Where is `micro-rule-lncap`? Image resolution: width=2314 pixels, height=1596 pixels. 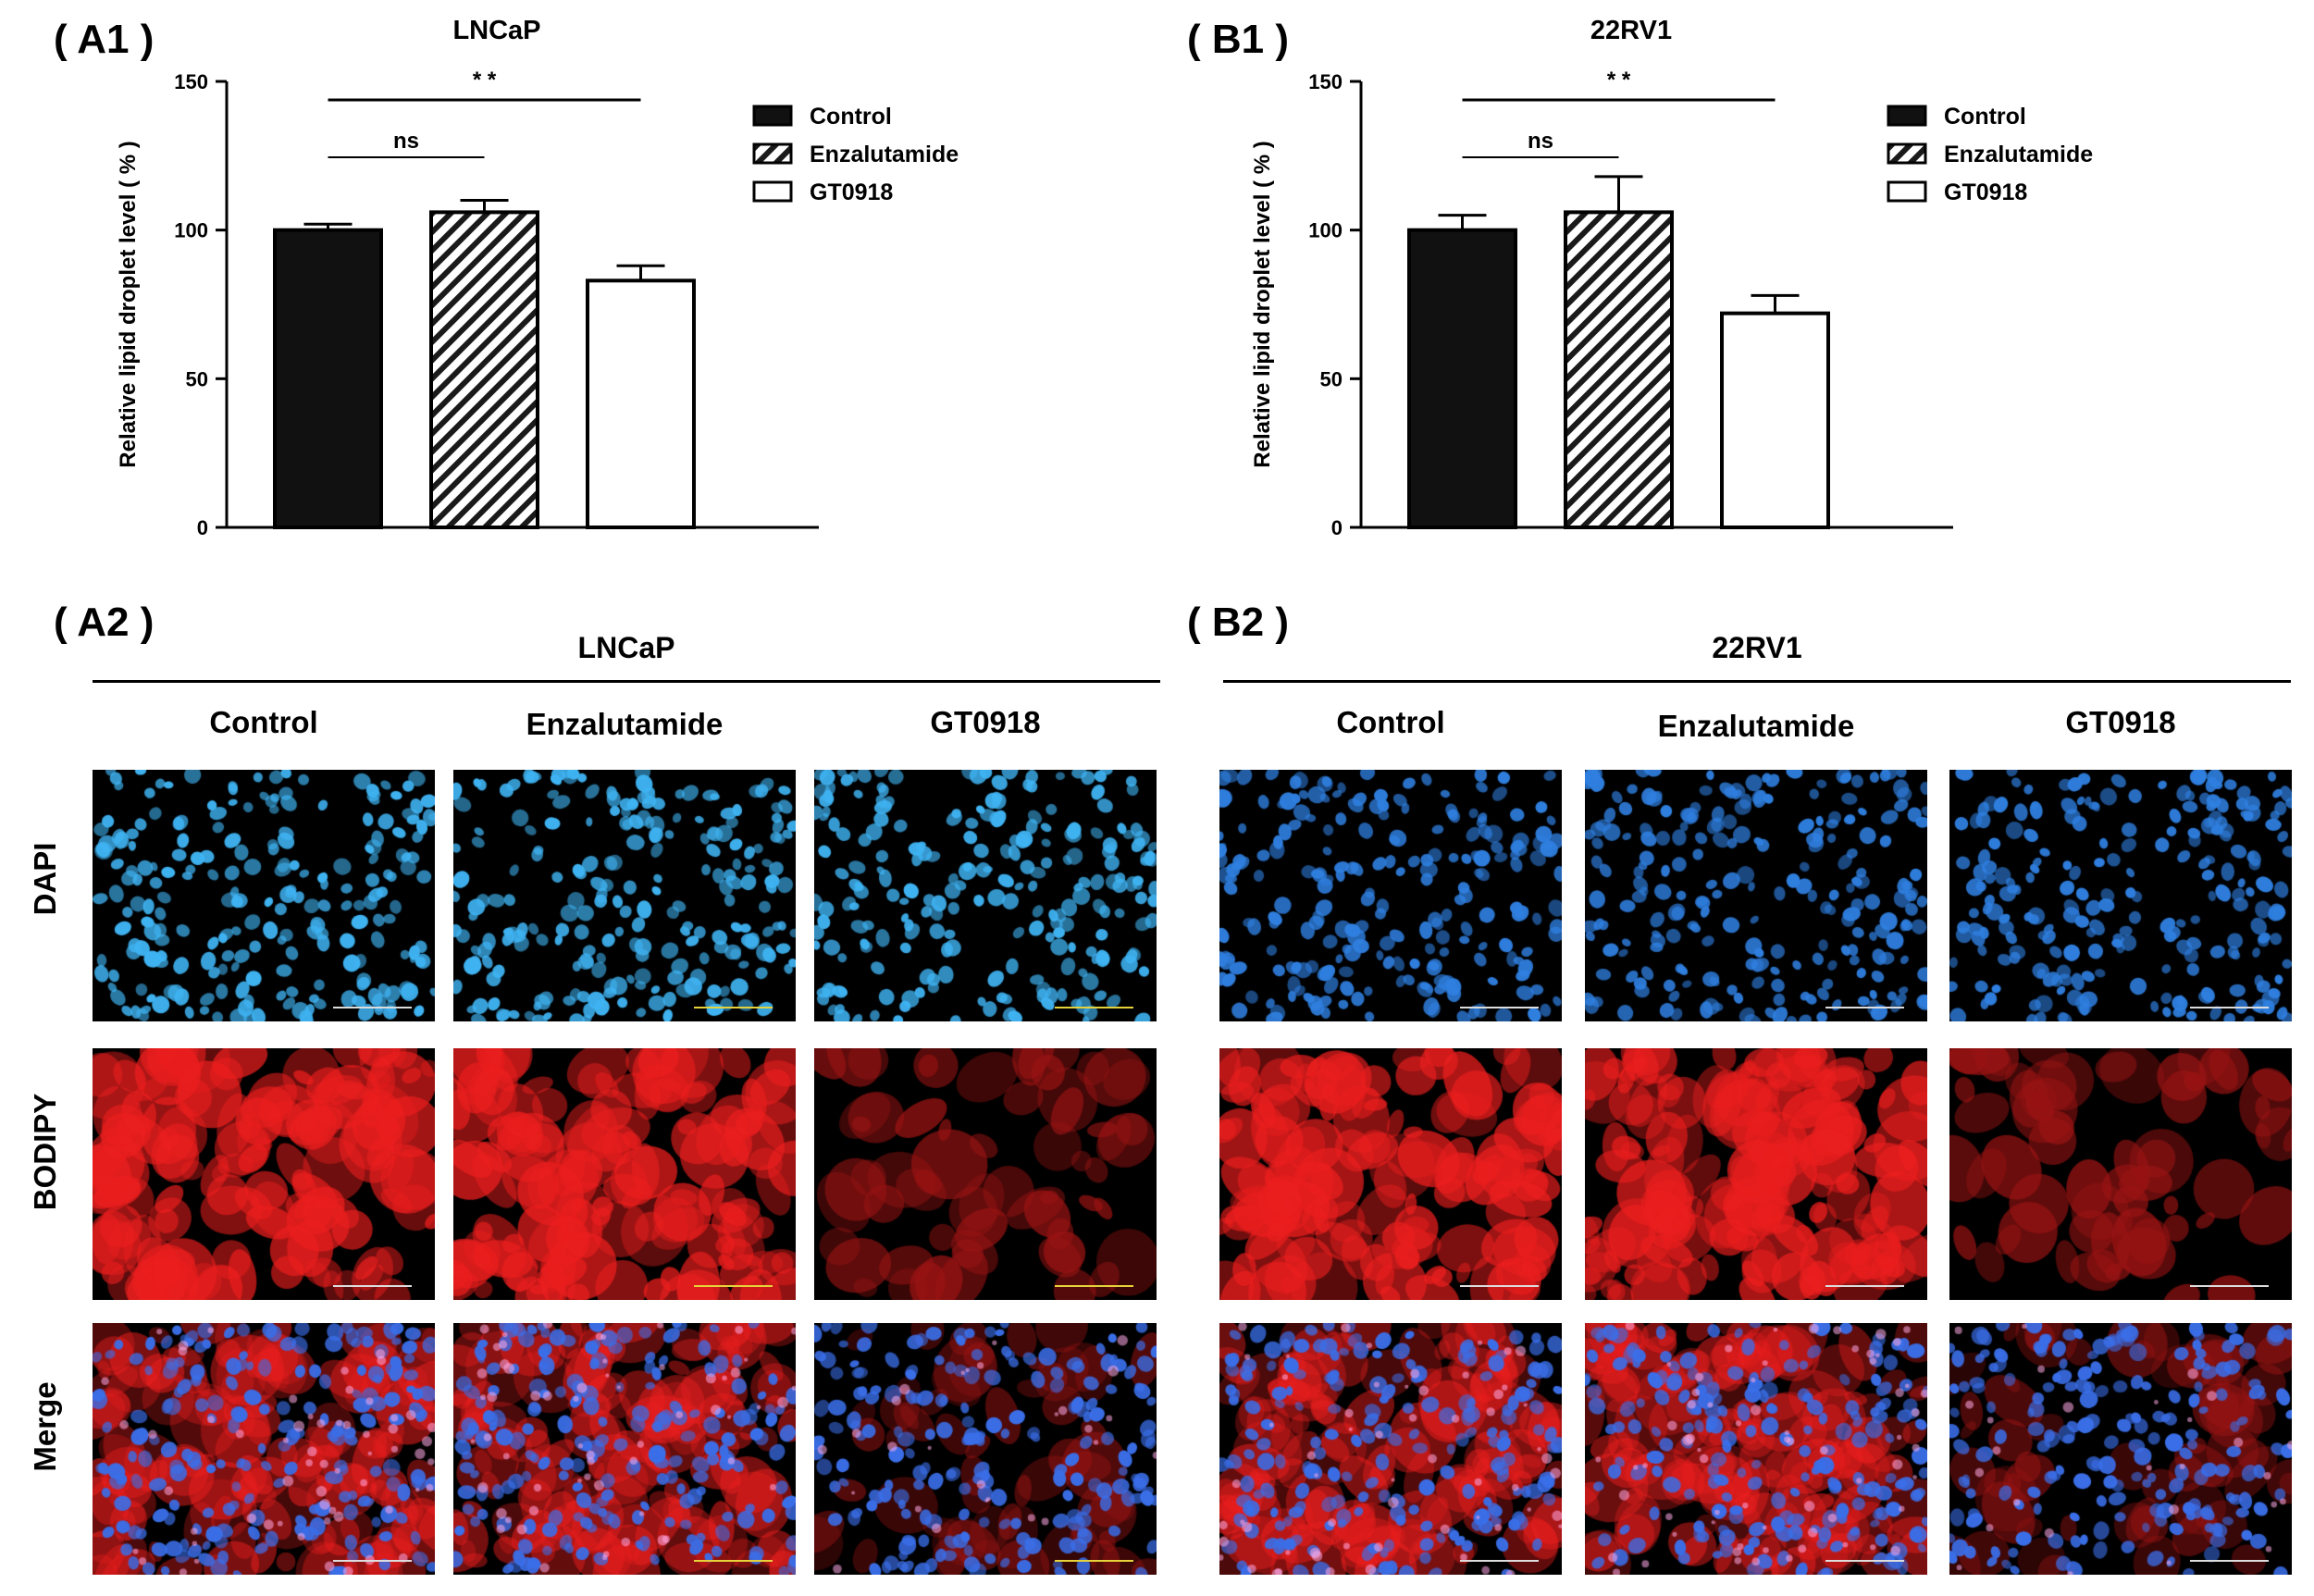 micro-rule-lncap is located at coordinates (626, 682).